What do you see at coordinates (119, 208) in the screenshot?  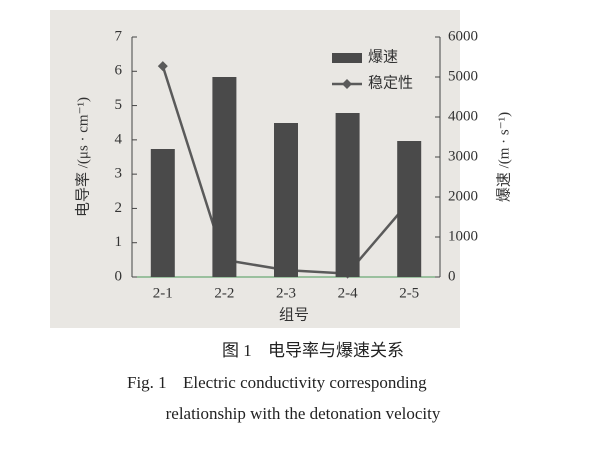 I see `y-tick-label: 2` at bounding box center [119, 208].